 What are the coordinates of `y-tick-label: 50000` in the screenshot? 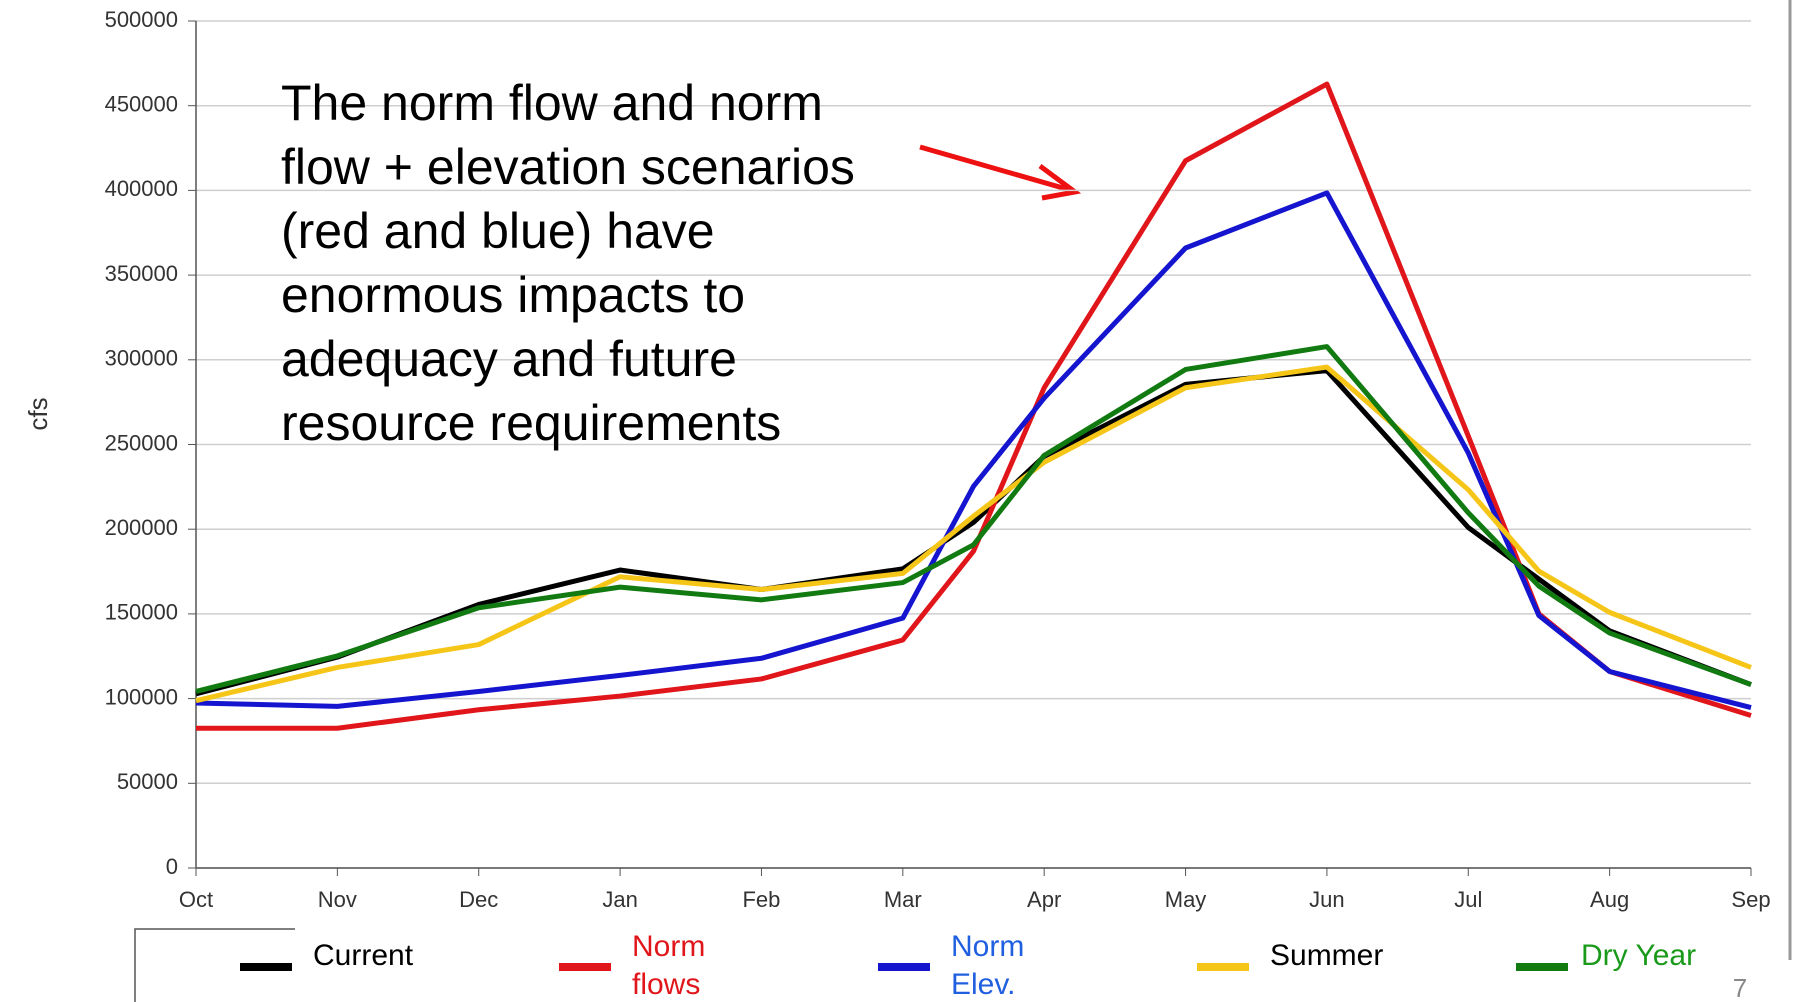 It's located at (147, 781).